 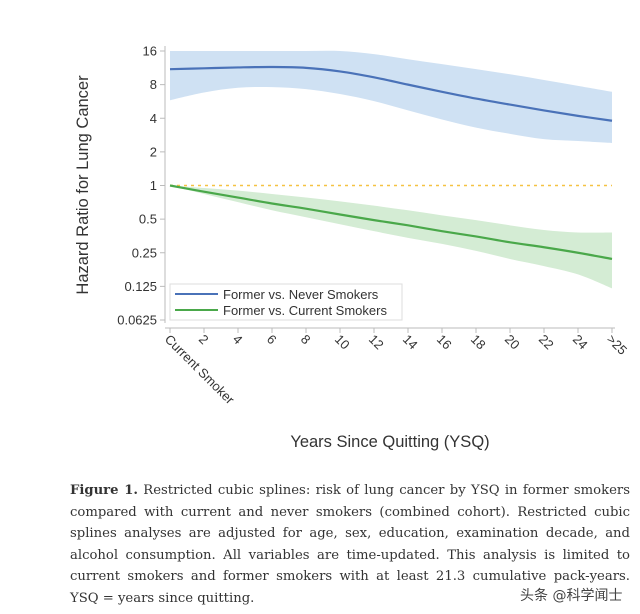 What do you see at coordinates (444, 342) in the screenshot?
I see `x-tick-label: 16` at bounding box center [444, 342].